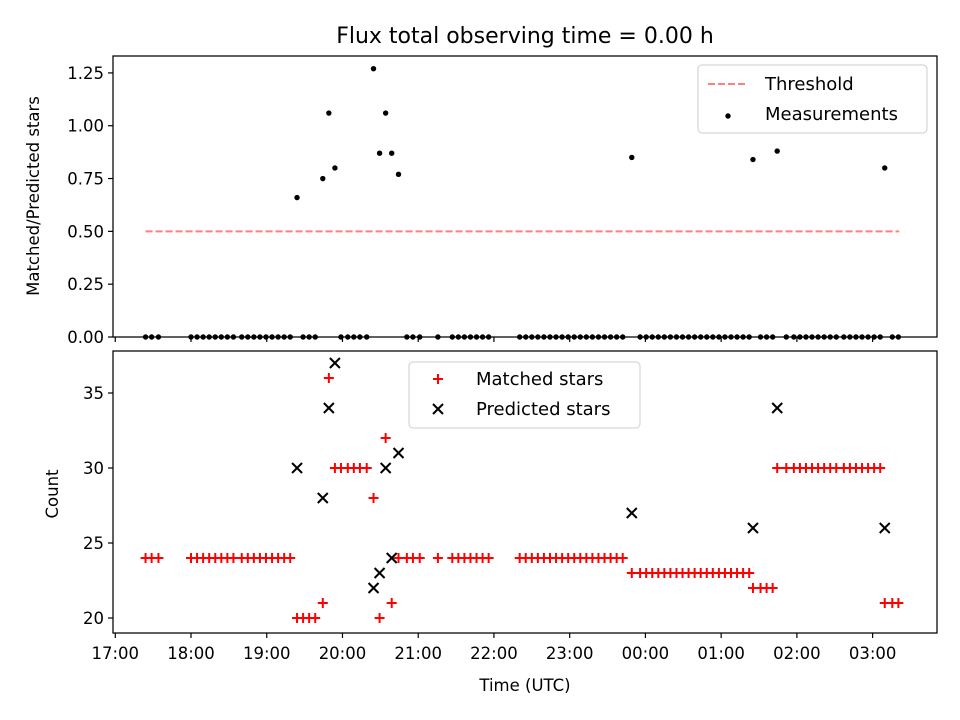 This screenshot has height=720, width=960. What do you see at coordinates (85, 231) in the screenshot?
I see `top-y-tick-label: 0.50` at bounding box center [85, 231].